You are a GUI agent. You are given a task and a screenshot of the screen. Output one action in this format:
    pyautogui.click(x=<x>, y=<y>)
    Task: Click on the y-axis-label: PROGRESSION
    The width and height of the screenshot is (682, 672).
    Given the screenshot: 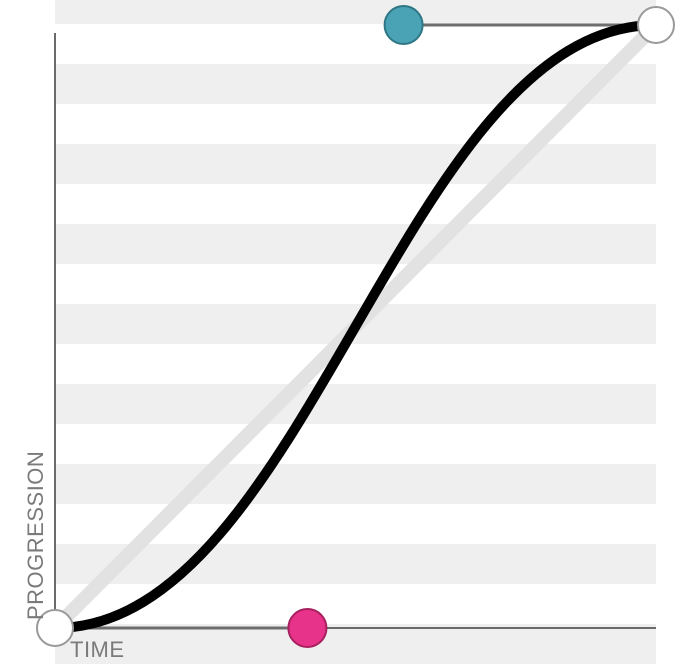 What is the action you would take?
    pyautogui.click(x=35, y=535)
    